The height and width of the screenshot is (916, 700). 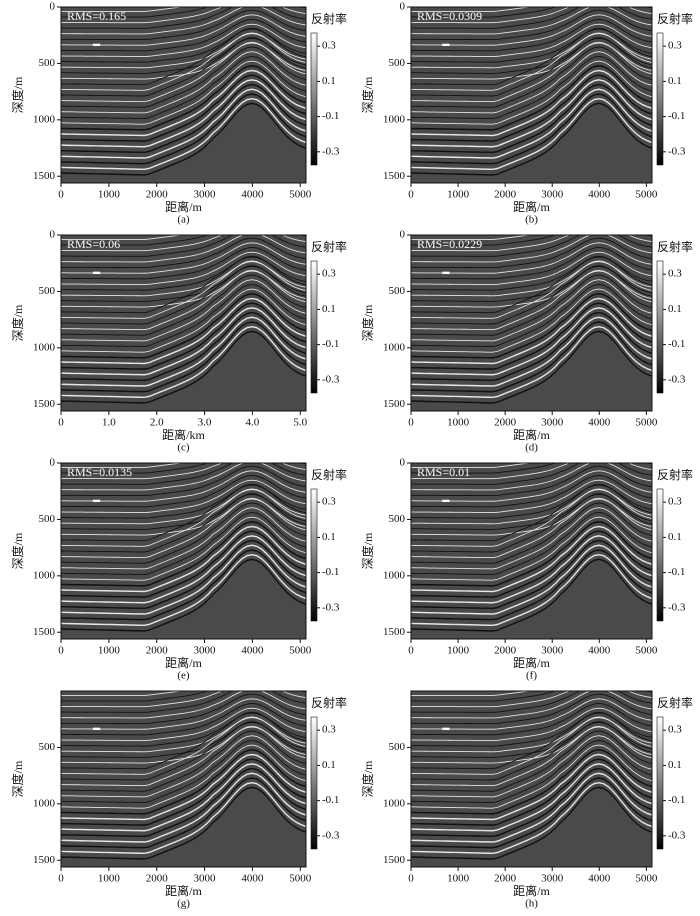 What do you see at coordinates (449, 16) in the screenshot?
I see `annotation: RMS=0.0309` at bounding box center [449, 16].